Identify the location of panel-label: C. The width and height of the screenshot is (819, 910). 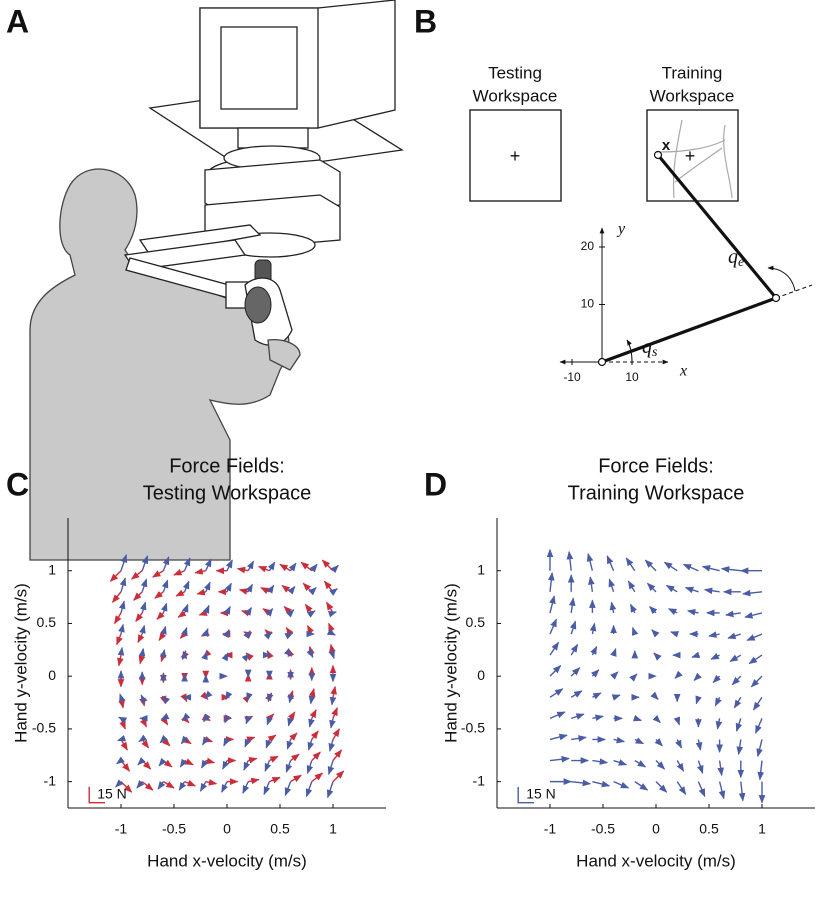
(17, 484).